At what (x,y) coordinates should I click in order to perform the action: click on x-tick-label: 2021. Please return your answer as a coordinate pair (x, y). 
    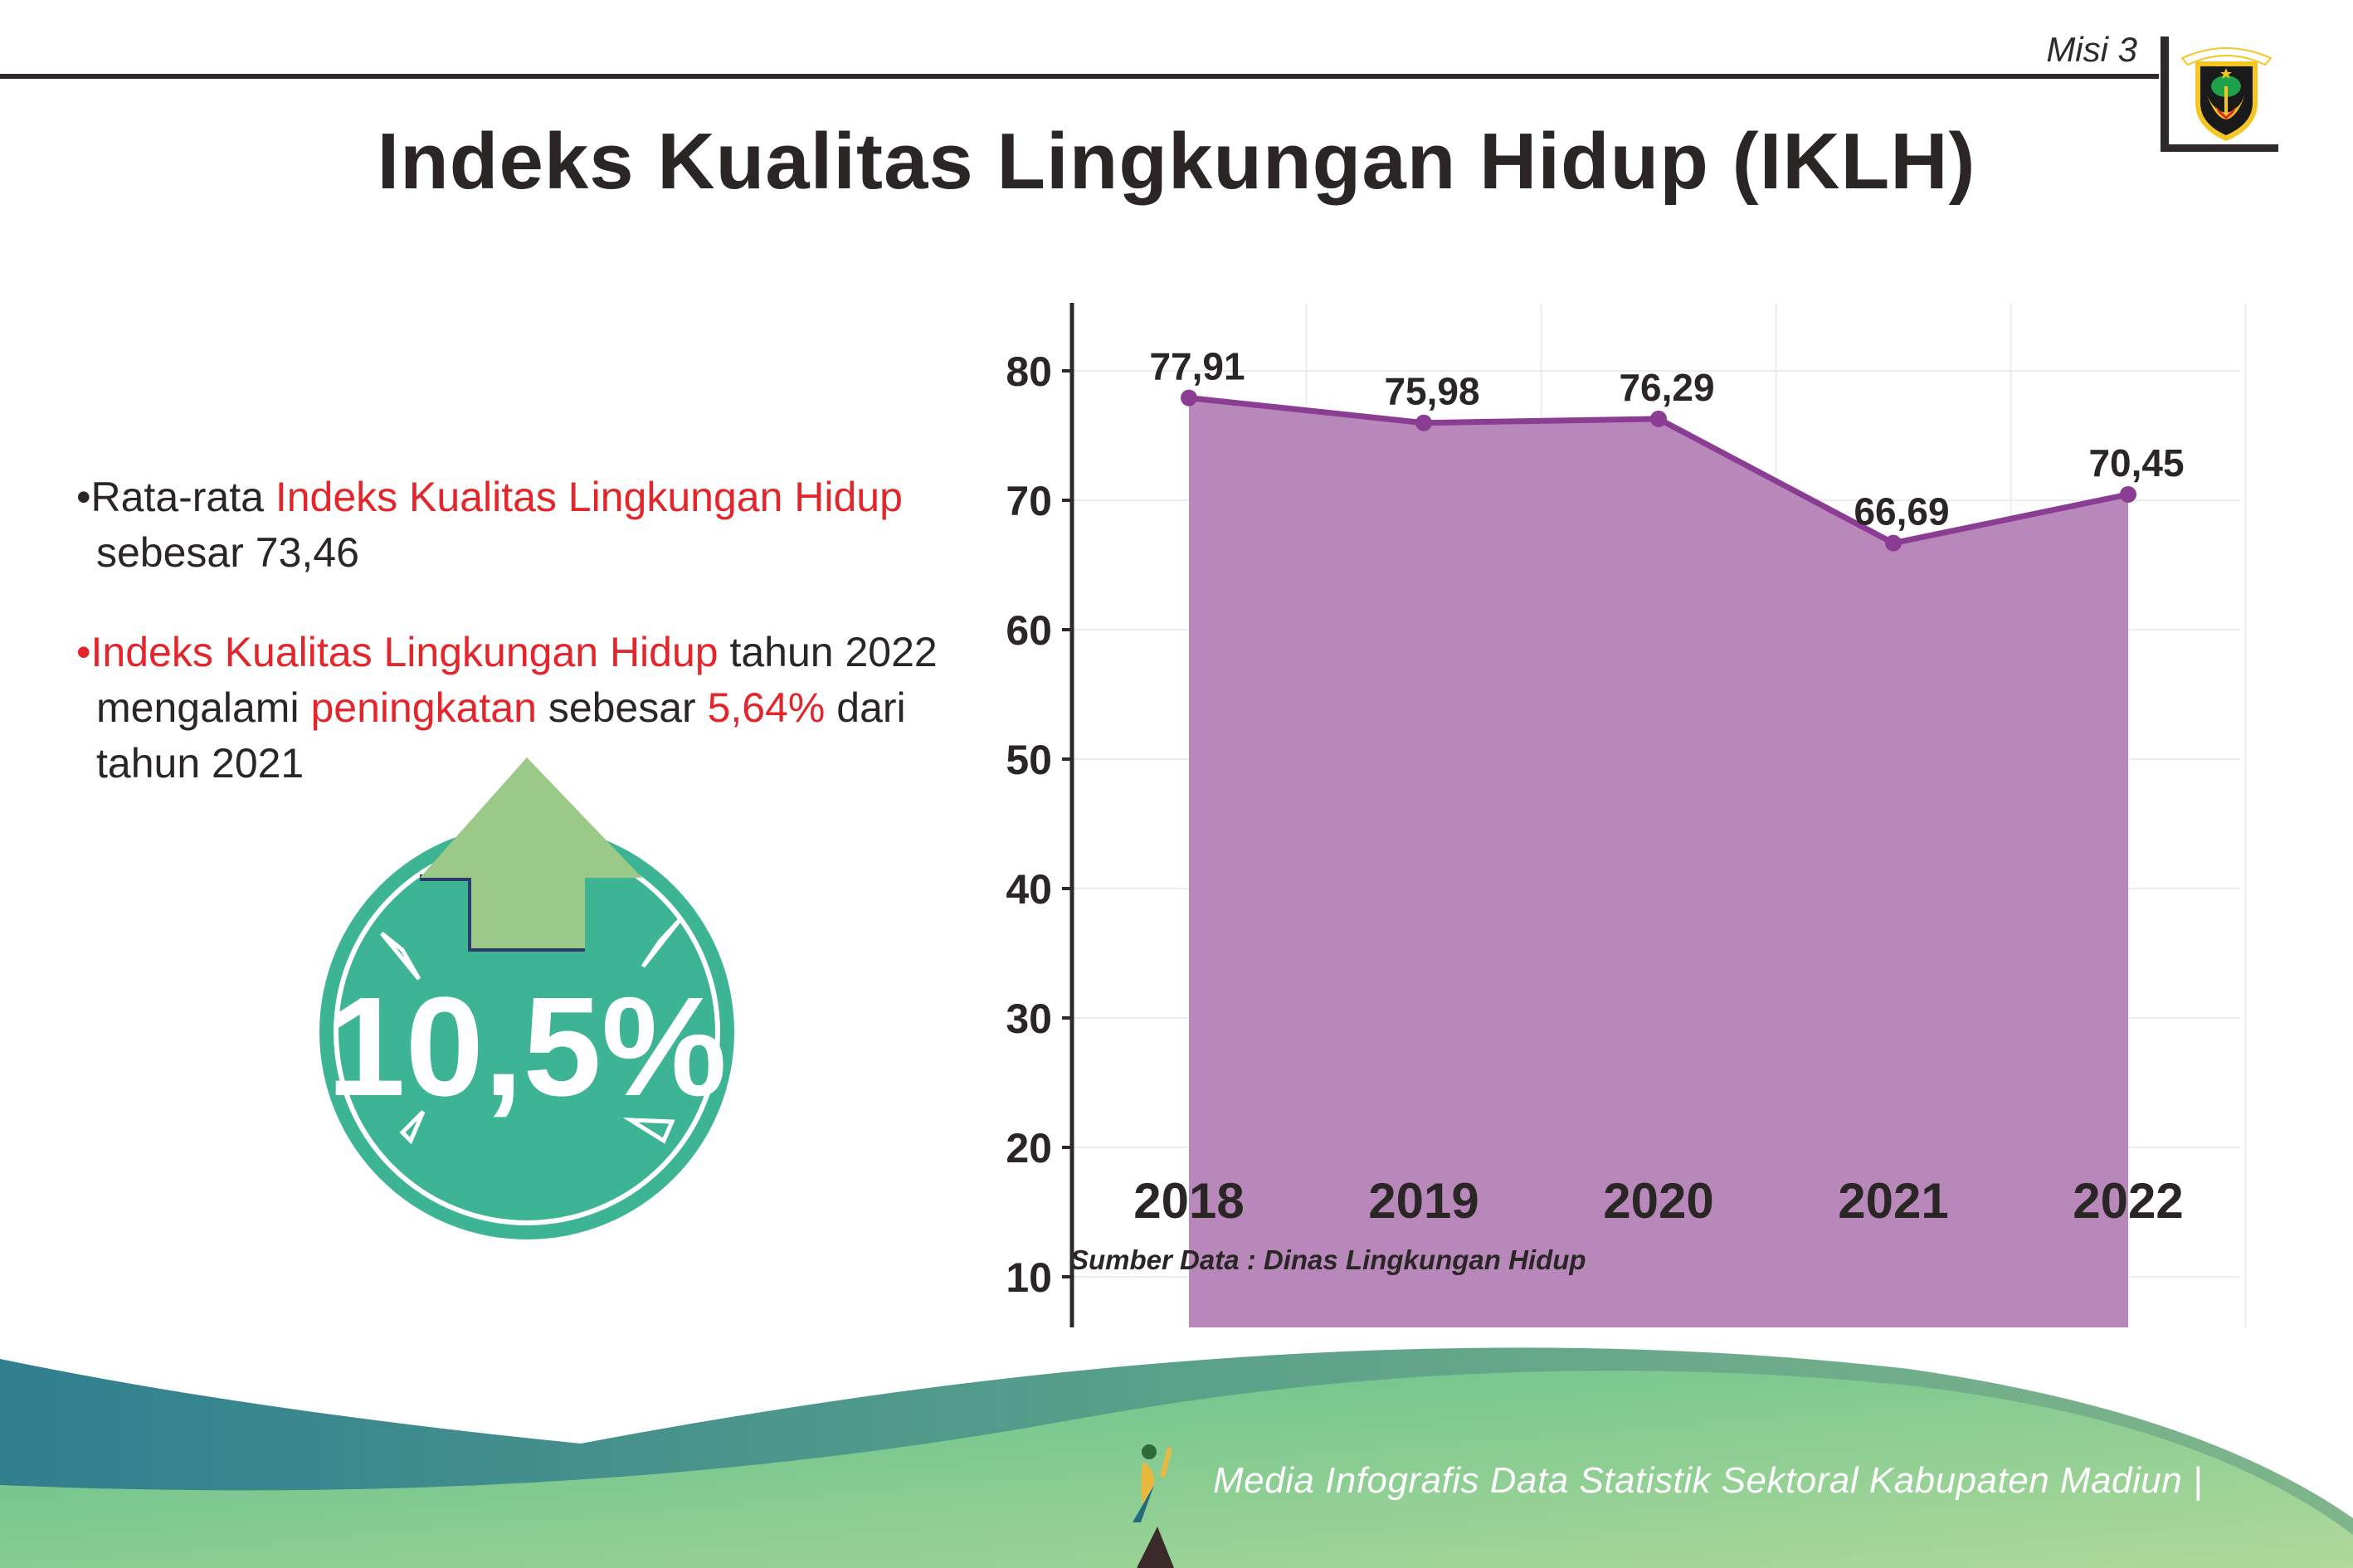
    Looking at the image, I should click on (1893, 1201).